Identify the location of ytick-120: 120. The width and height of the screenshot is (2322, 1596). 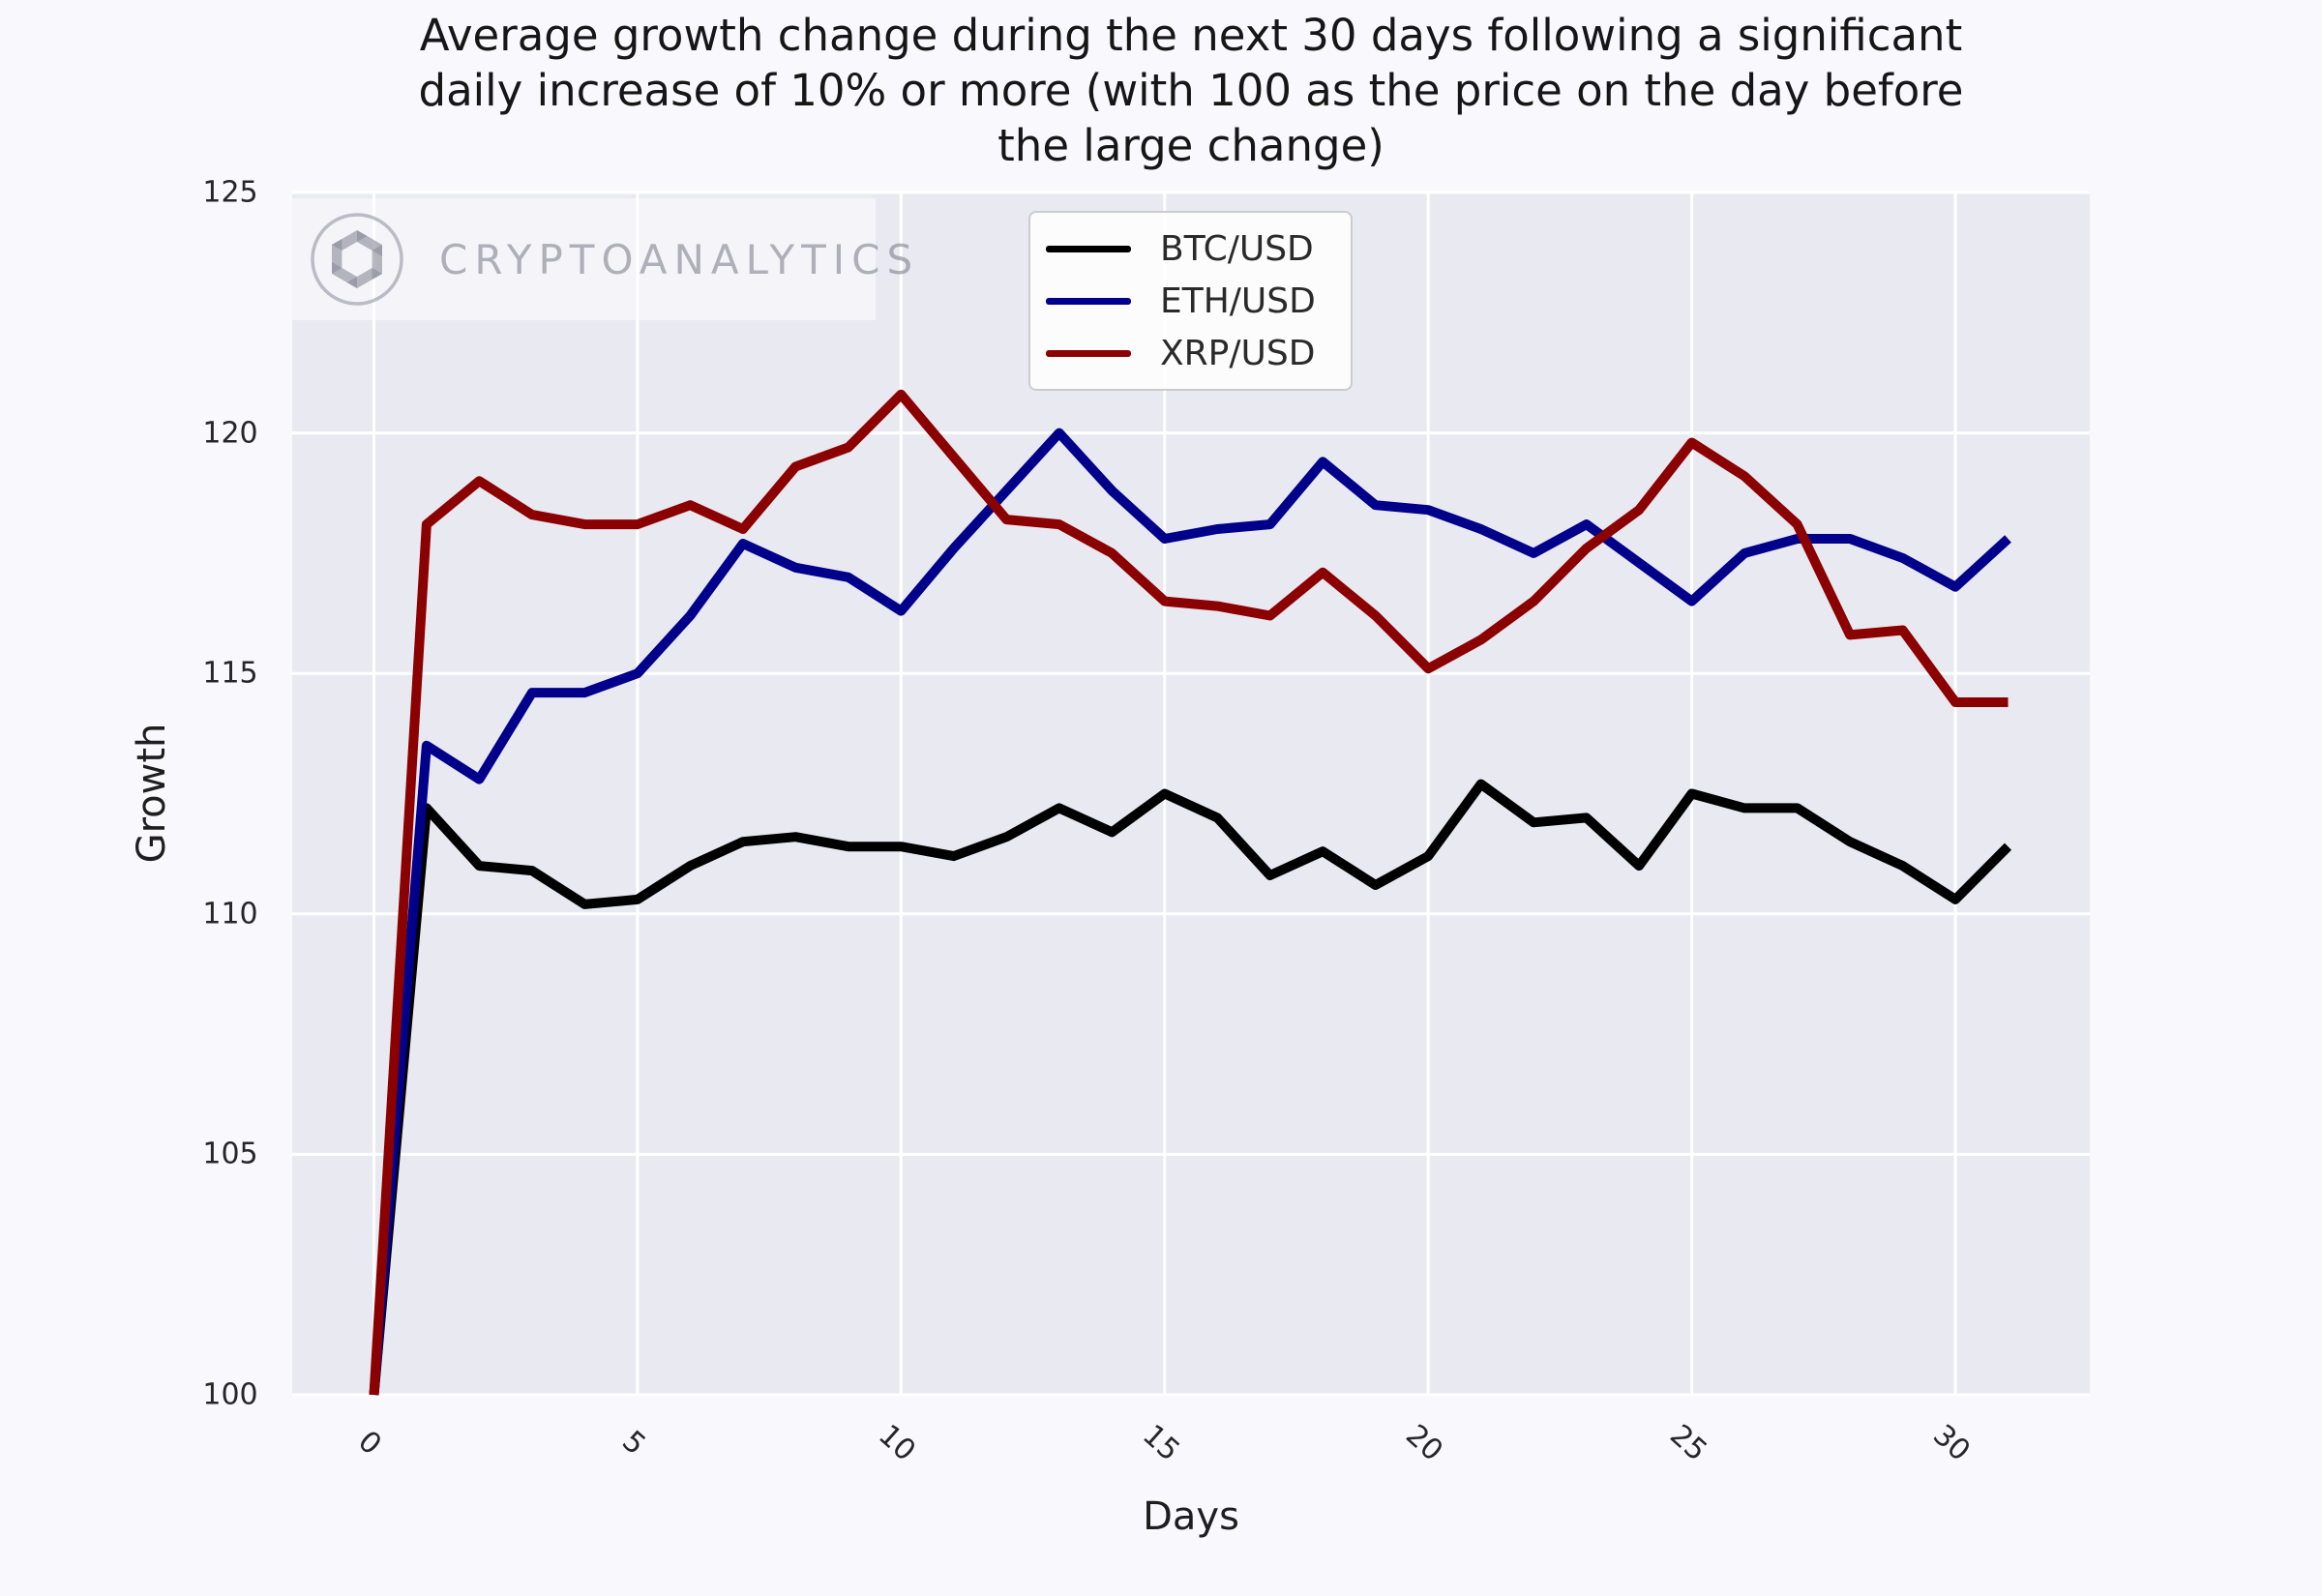
(230, 433).